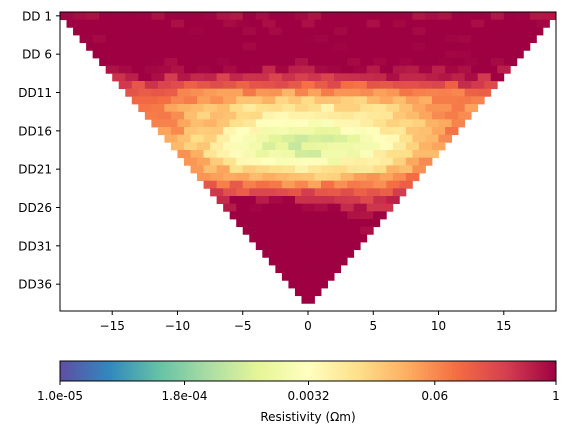  What do you see at coordinates (35, 93) in the screenshot?
I see `y-tick-label: DD11` at bounding box center [35, 93].